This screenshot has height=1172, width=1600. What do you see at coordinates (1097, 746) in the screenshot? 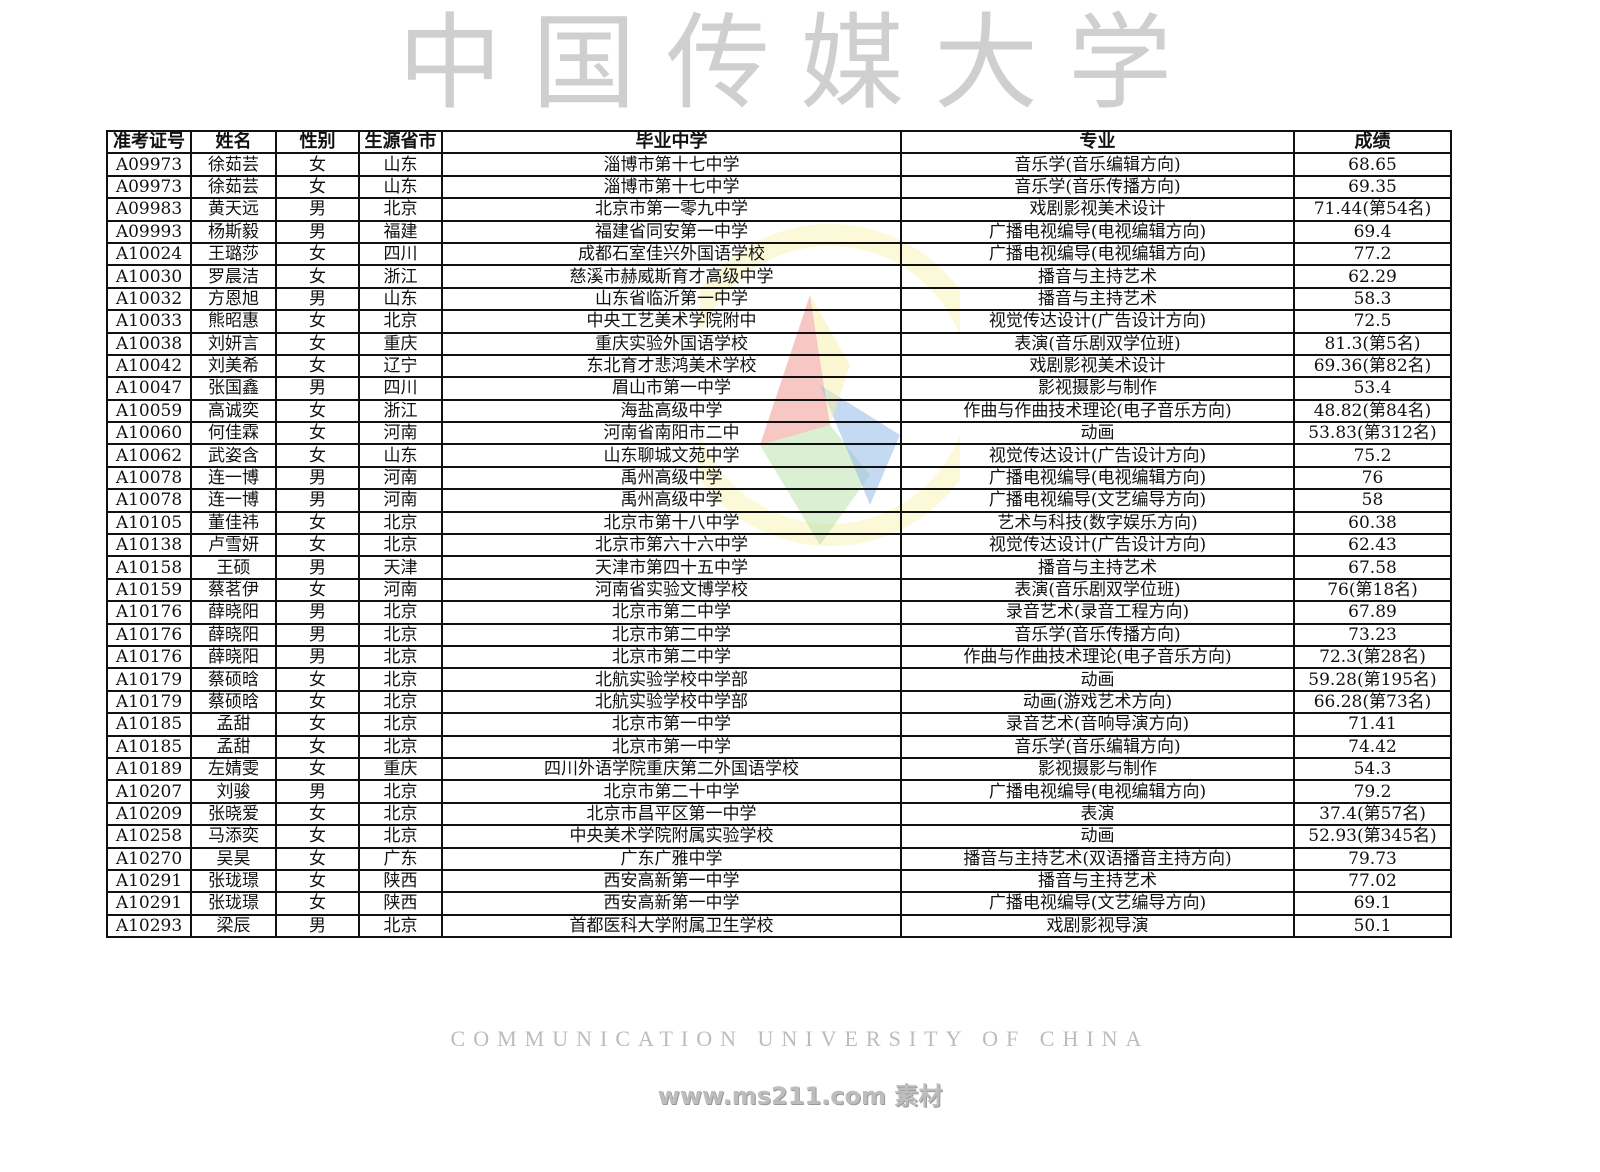
I see `cell-major: 音乐学(音乐编辑方向)` at bounding box center [1097, 746].